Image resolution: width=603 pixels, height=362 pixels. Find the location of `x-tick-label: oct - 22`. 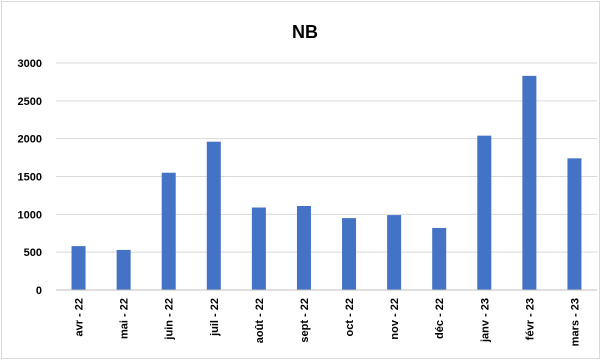

x-tick-label: oct - 22 is located at coordinates (350, 317).